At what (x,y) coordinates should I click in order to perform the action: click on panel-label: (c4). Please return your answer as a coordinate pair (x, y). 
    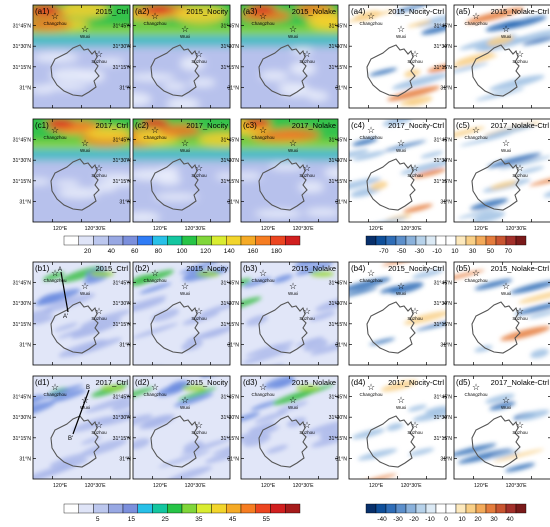
    Looking at the image, I should click on (358, 125).